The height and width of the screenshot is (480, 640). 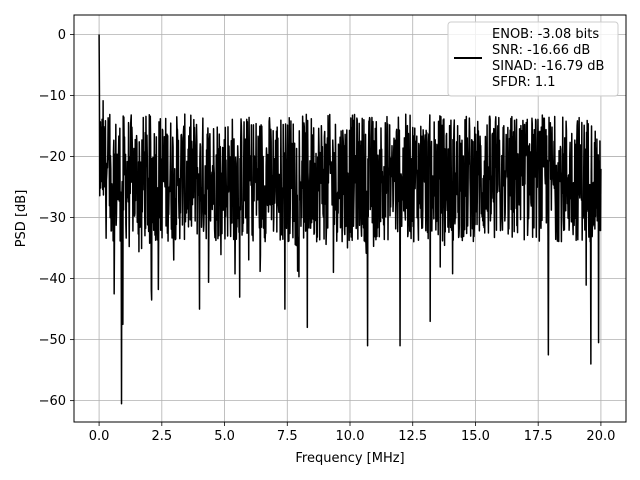 I want to click on legend-enob: ENOB: -3.08 bits, so click(x=545, y=34).